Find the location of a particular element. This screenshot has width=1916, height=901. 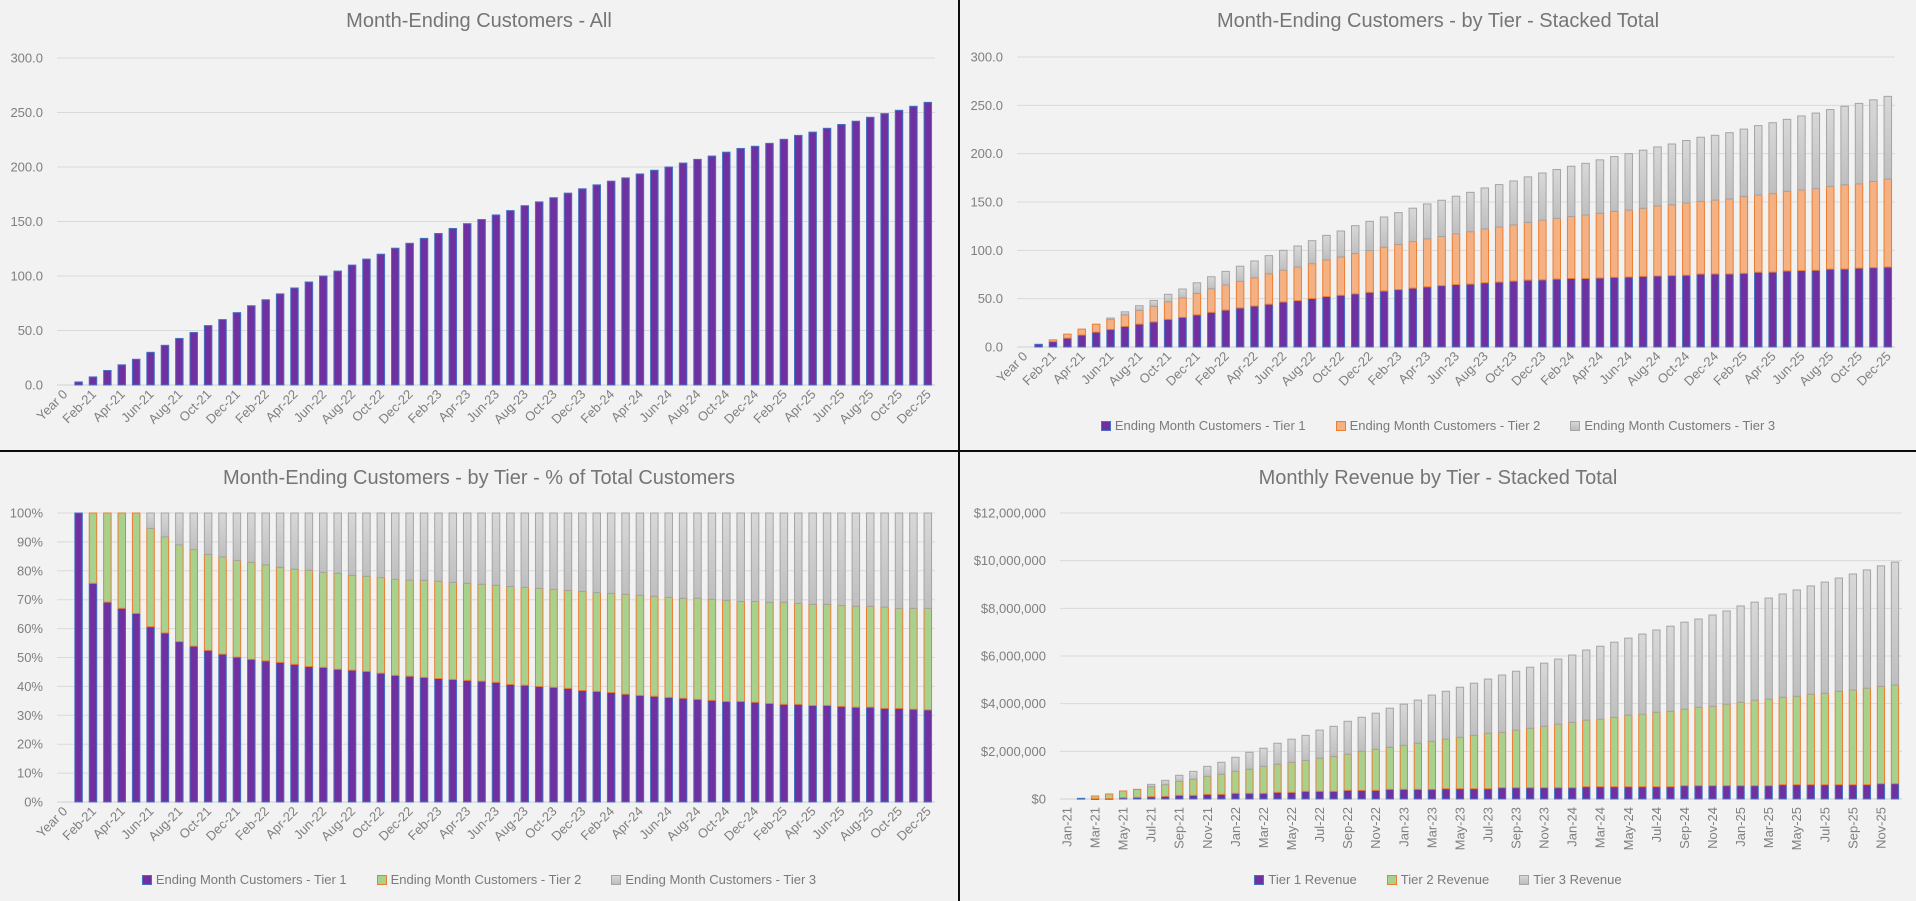

x-tick-label: Sep-23 is located at coordinates (1516, 828).